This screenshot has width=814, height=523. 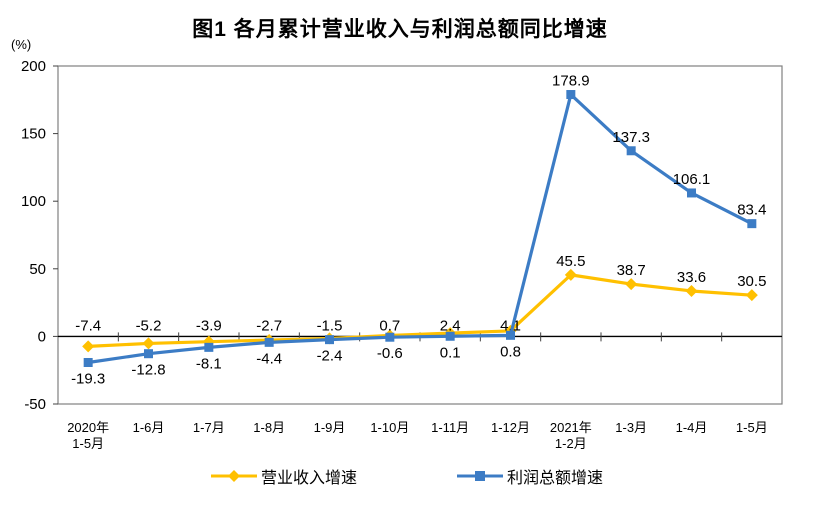 I want to click on data-label: 178.9, so click(x=571, y=81).